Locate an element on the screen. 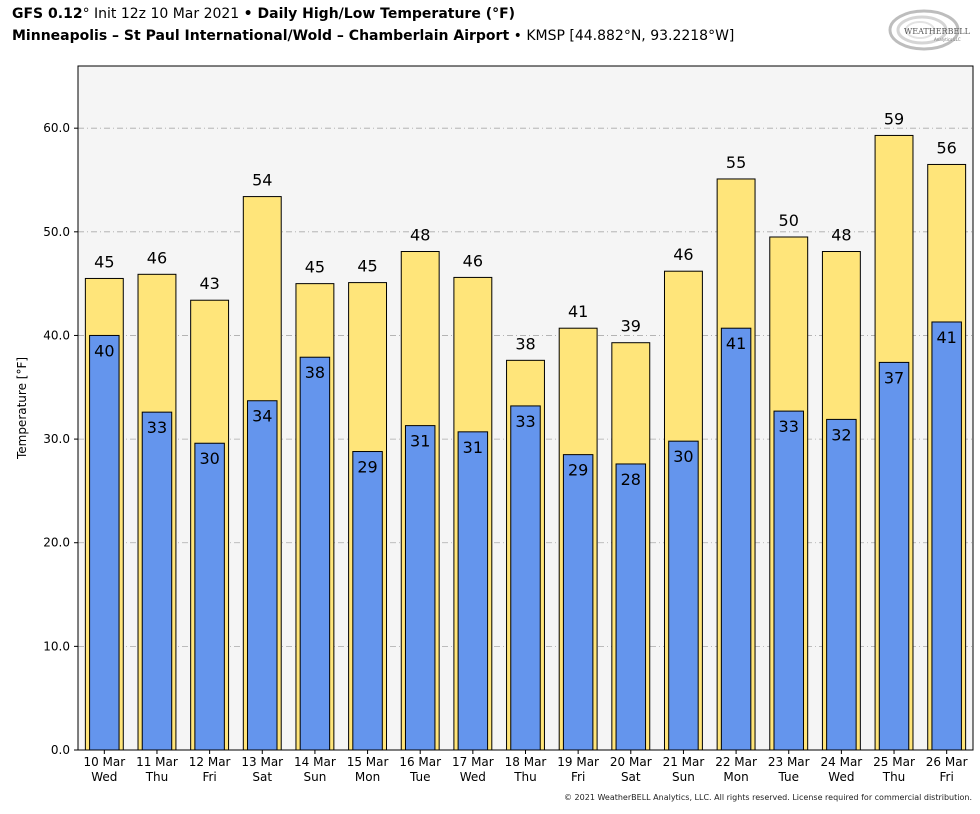  low-value-label: 38 is located at coordinates (315, 372).